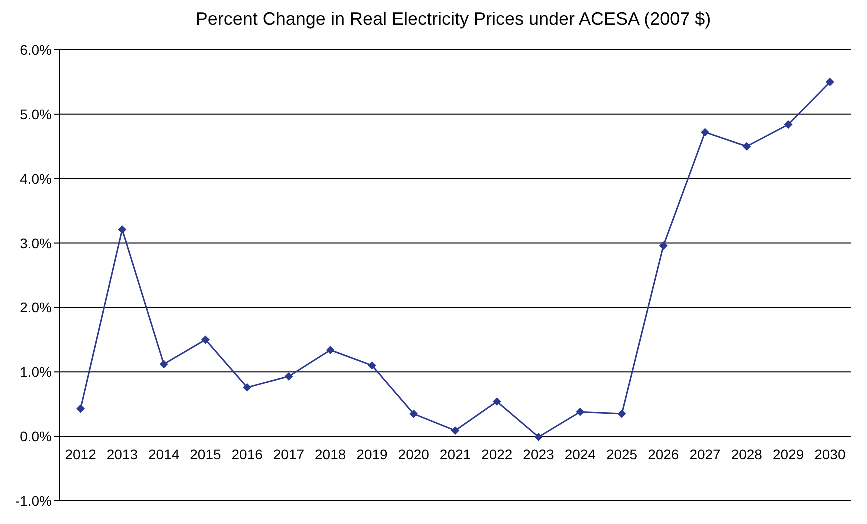  Describe the element at coordinates (539, 454) in the screenshot. I see `x-tick-label: 2023` at that location.